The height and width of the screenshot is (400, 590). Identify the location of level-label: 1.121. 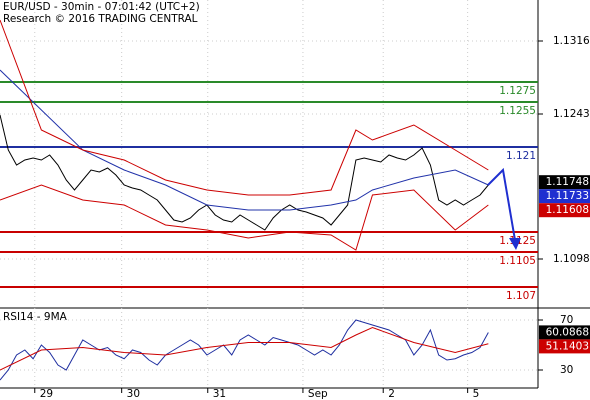
(521, 156).